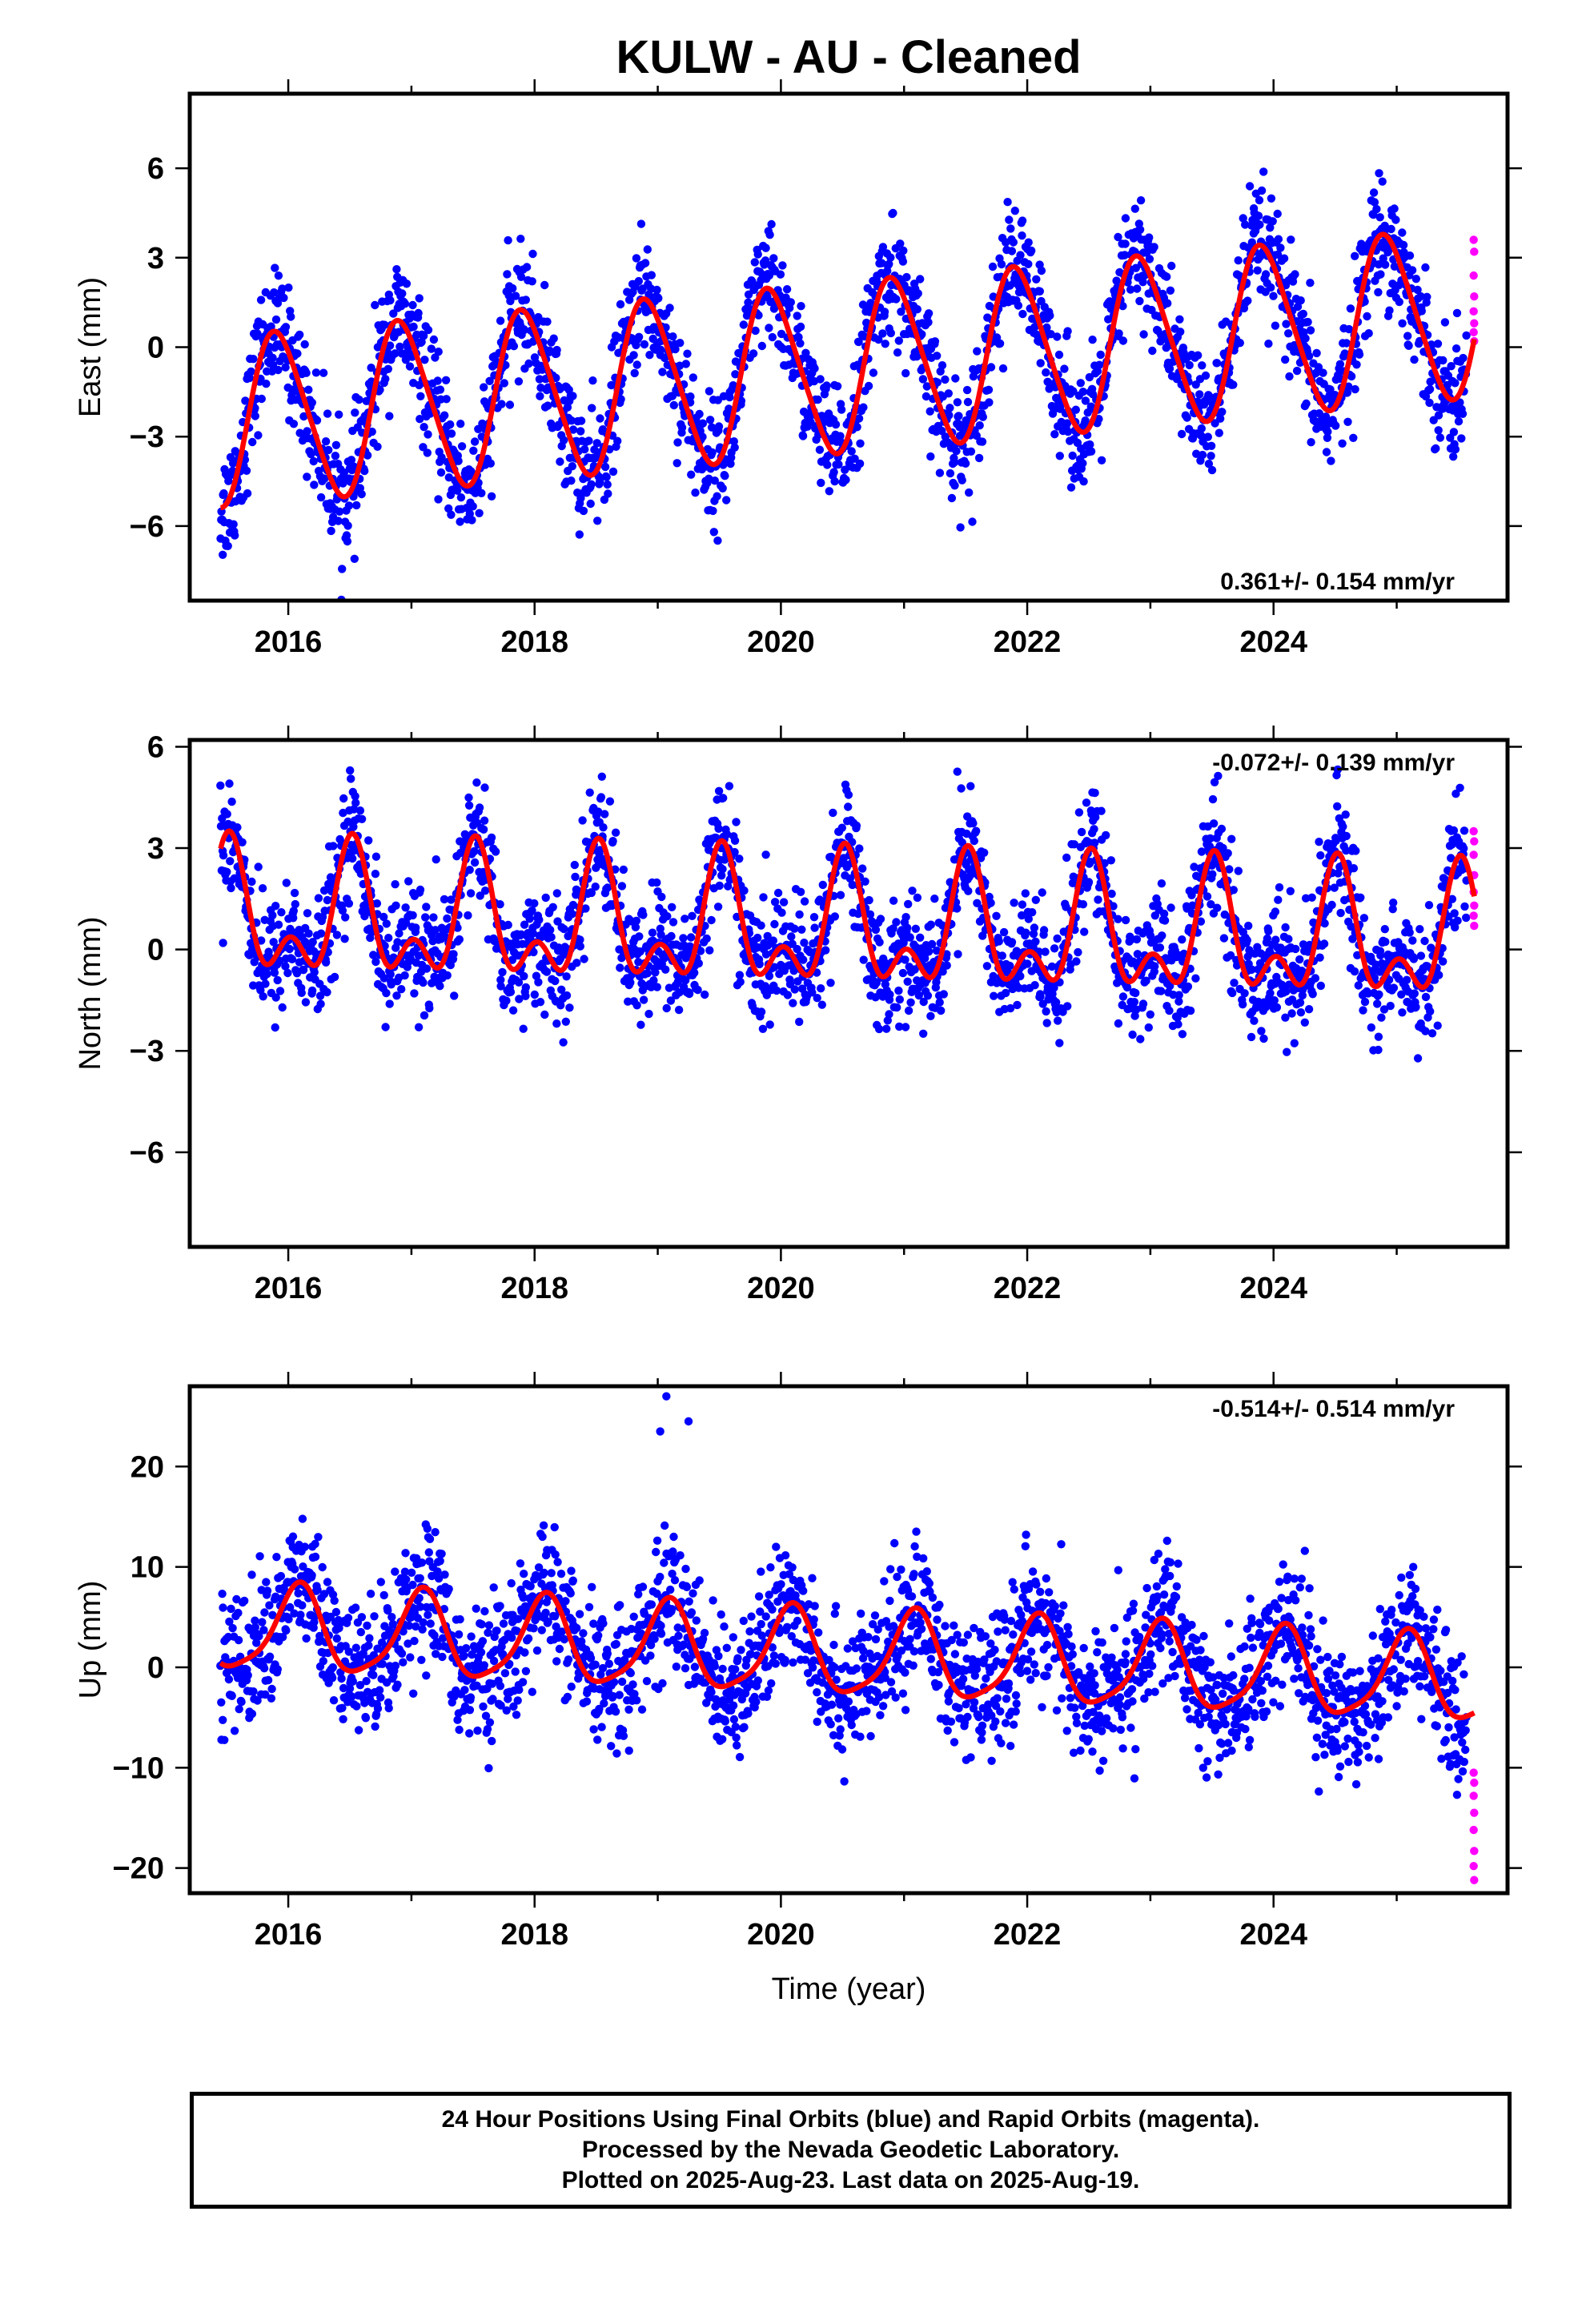 The width and height of the screenshot is (1582, 2324). What do you see at coordinates (155, 849) in the screenshot?
I see `y-tick-label: 3` at bounding box center [155, 849].